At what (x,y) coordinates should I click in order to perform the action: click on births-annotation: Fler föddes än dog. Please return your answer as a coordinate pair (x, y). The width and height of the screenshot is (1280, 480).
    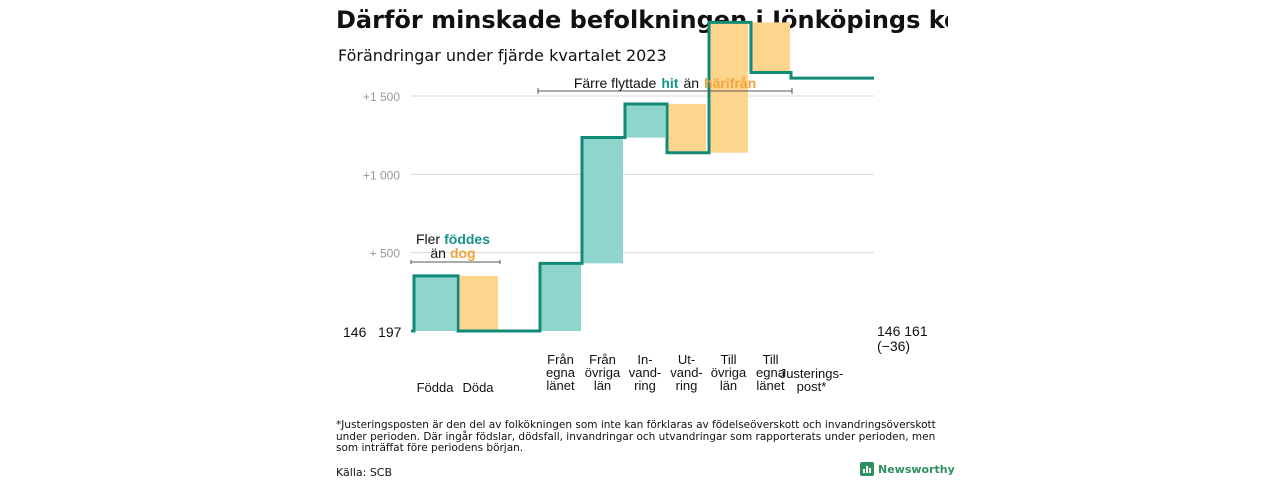
    Looking at the image, I should click on (455, 247).